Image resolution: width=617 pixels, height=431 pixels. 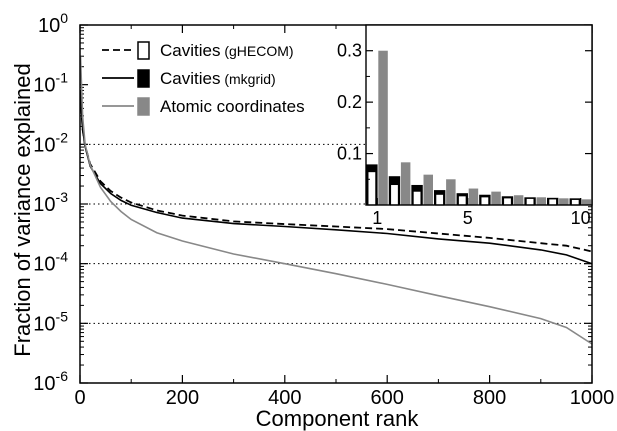 What do you see at coordinates (349, 51) in the screenshot?
I see `inset-y-tick-label: 0.3` at bounding box center [349, 51].